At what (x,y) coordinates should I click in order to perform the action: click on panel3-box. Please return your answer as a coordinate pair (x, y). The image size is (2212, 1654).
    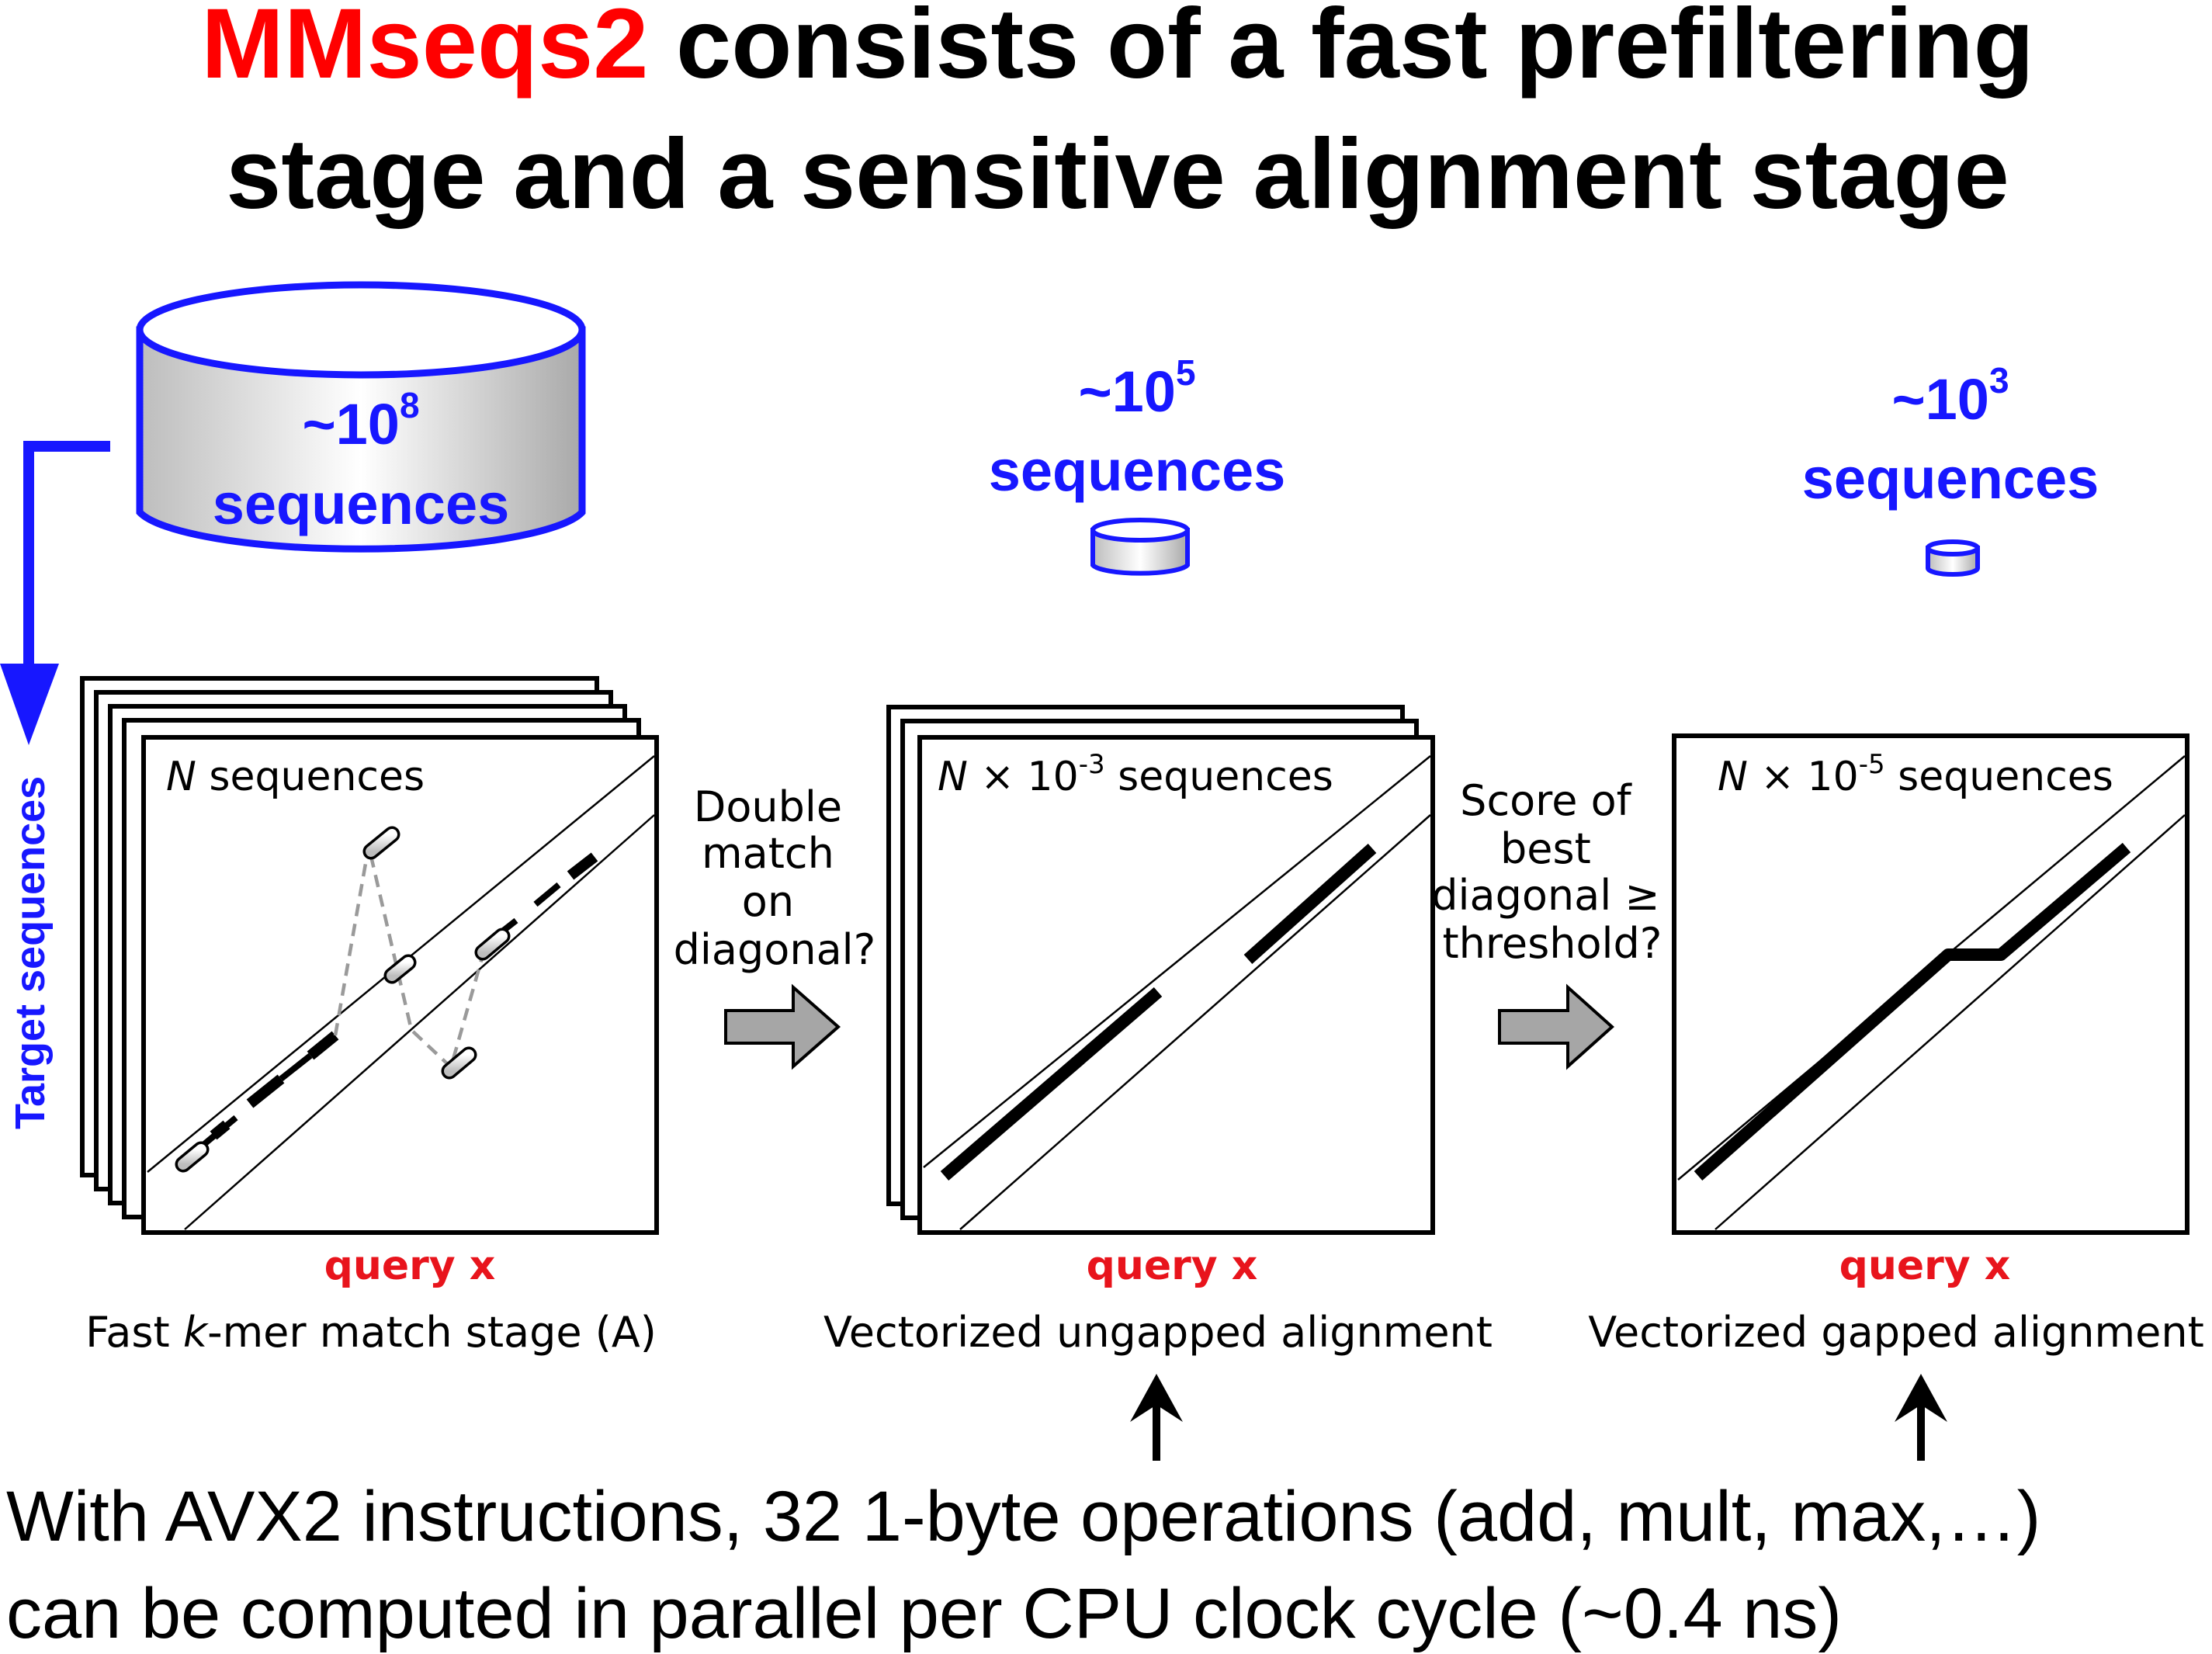
    Looking at the image, I should click on (1930, 984).